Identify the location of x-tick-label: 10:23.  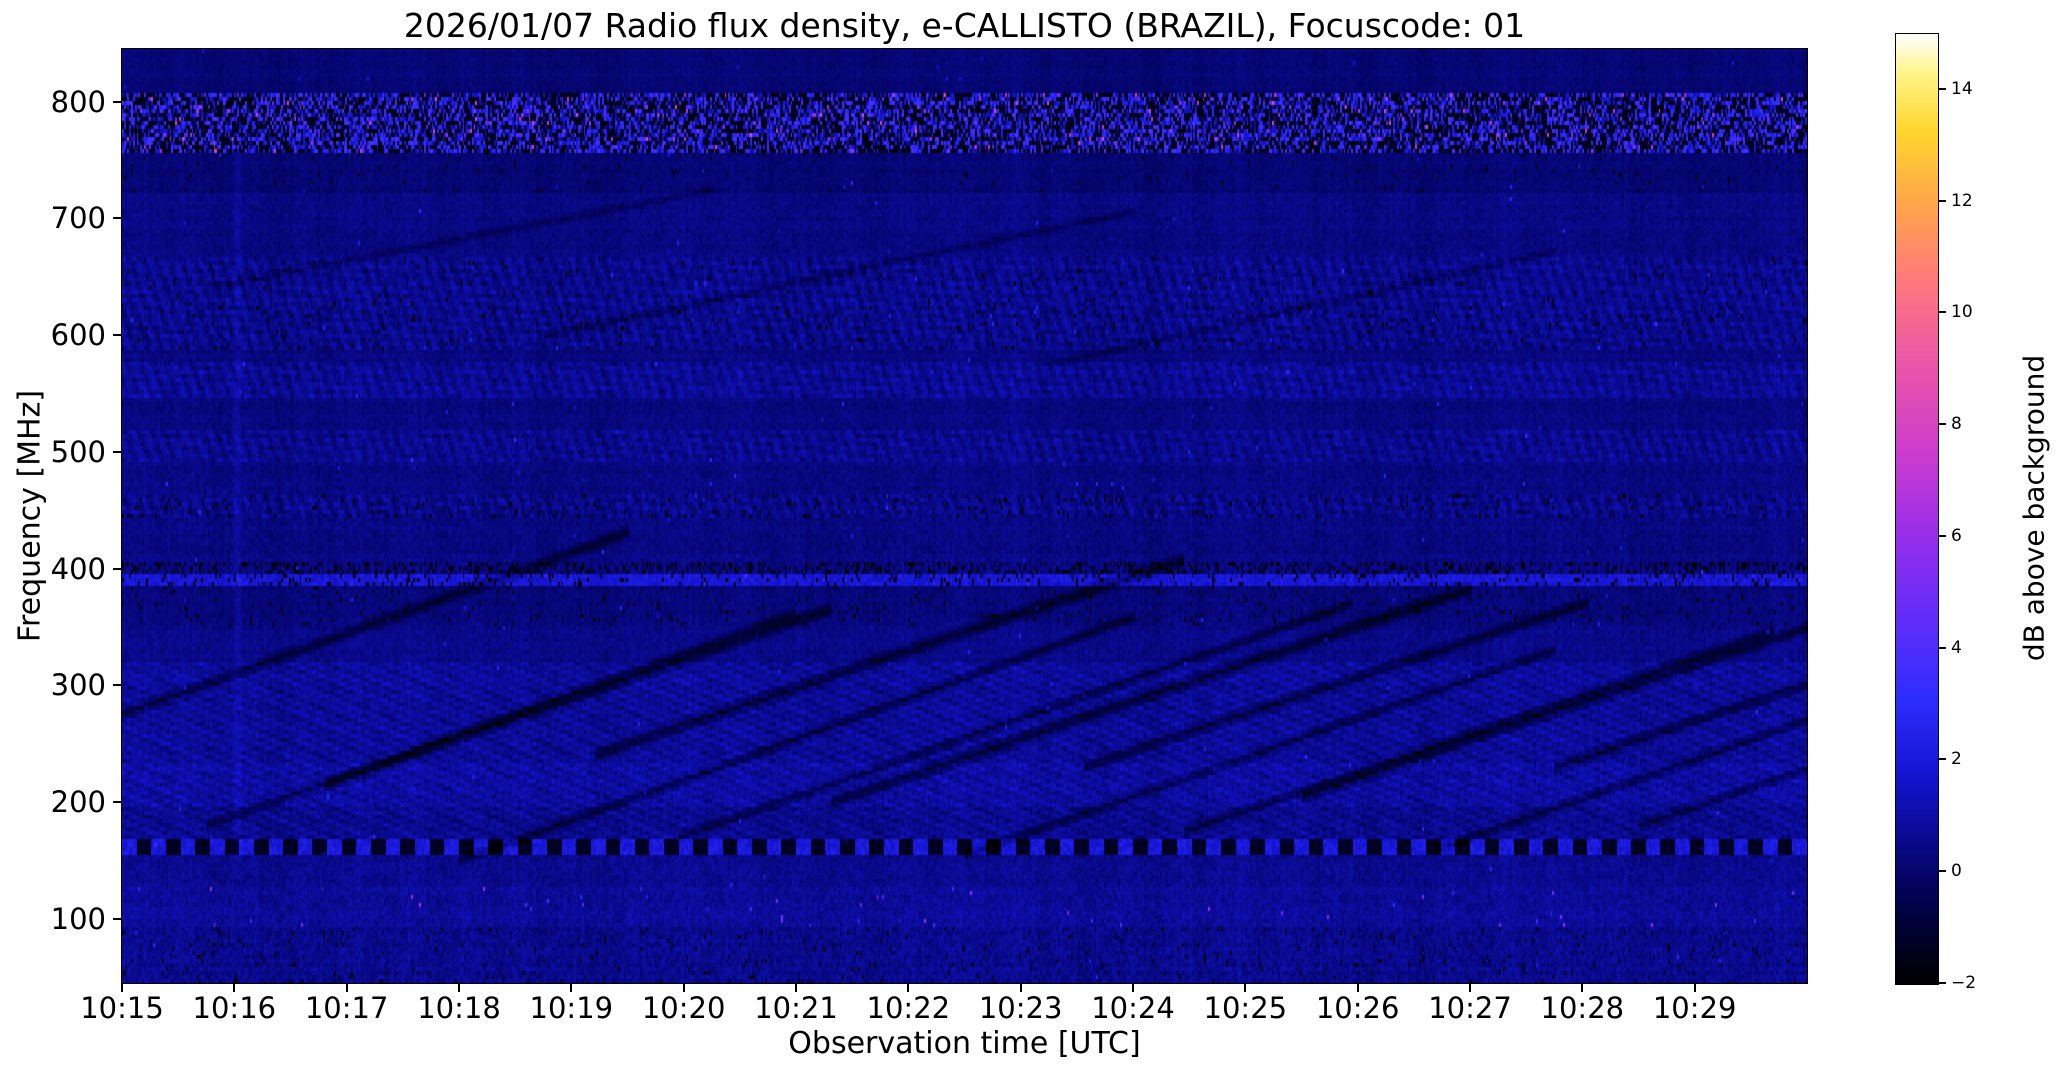
(1020, 1008).